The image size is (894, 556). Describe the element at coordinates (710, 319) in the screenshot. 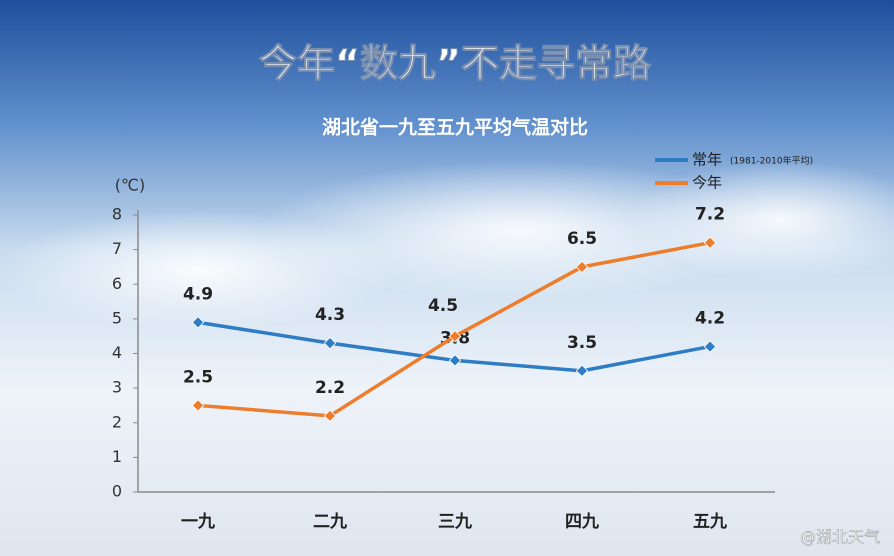

I see `data-label: 4.2` at that location.